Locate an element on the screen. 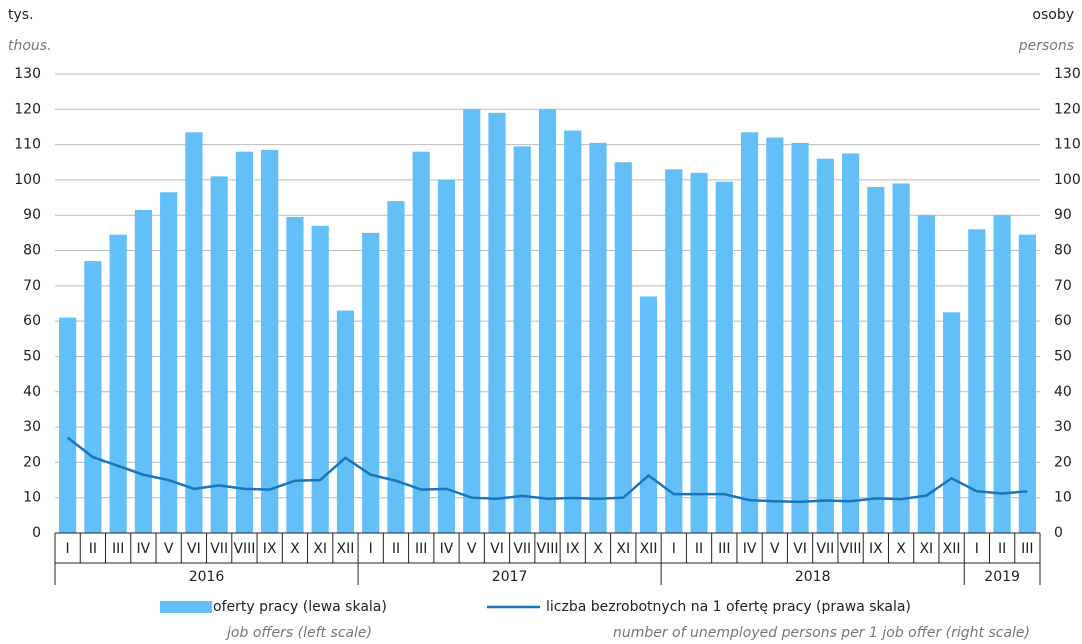 The image size is (1082, 644). y2-axis-label-en: persons is located at coordinates (1046, 46).